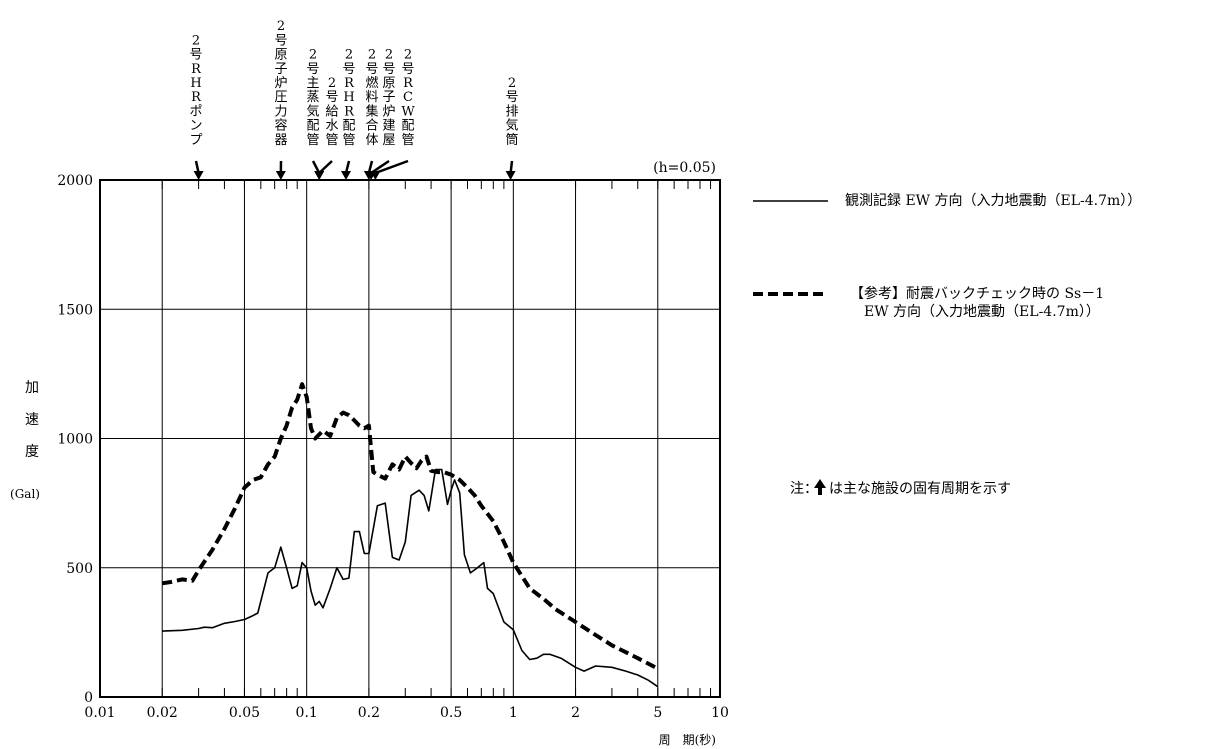 This screenshot has height=749, width=1216. What do you see at coordinates (32, 452) in the screenshot?
I see `y-axis-label-char: 度` at bounding box center [32, 452].